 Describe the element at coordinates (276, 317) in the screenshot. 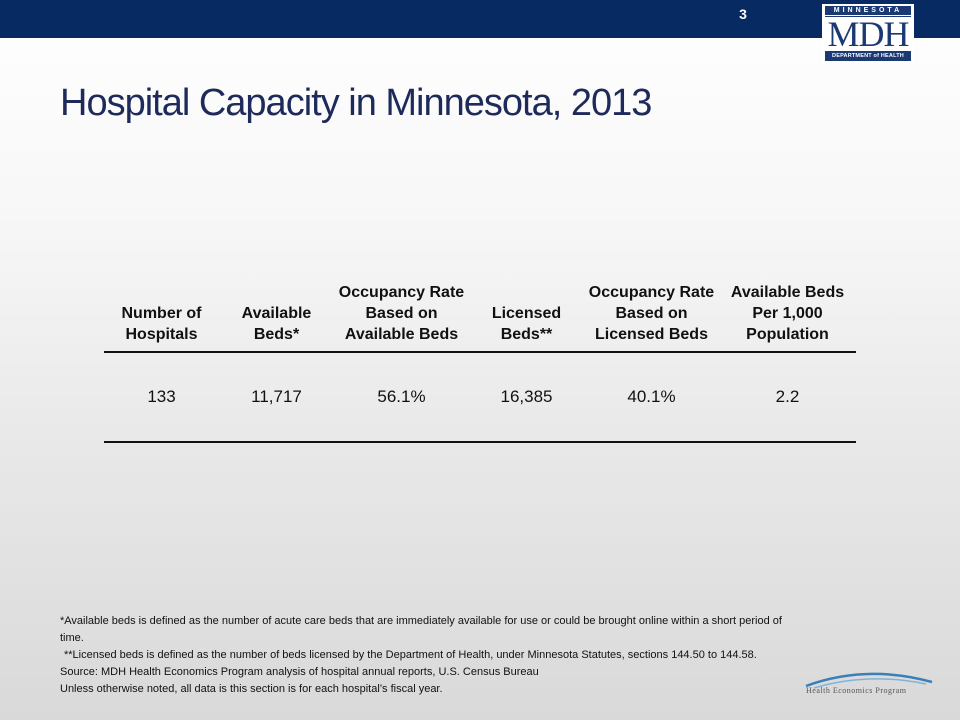

I see `header-available-beds: Available Beds*` at that location.